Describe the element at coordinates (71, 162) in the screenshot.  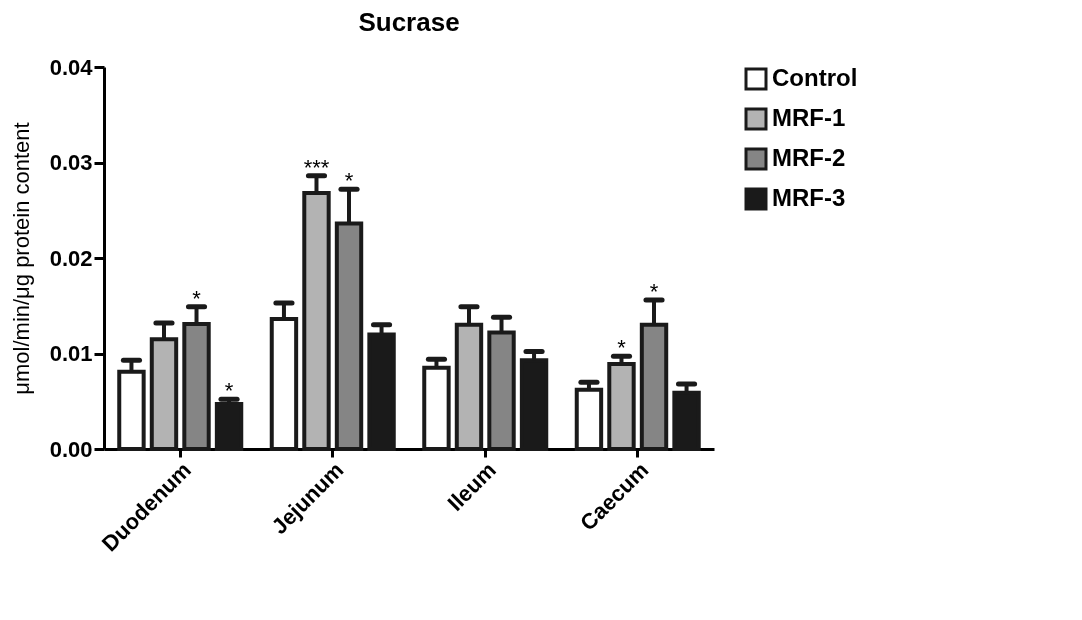
I see `y-tick-label: 0.03` at that location.